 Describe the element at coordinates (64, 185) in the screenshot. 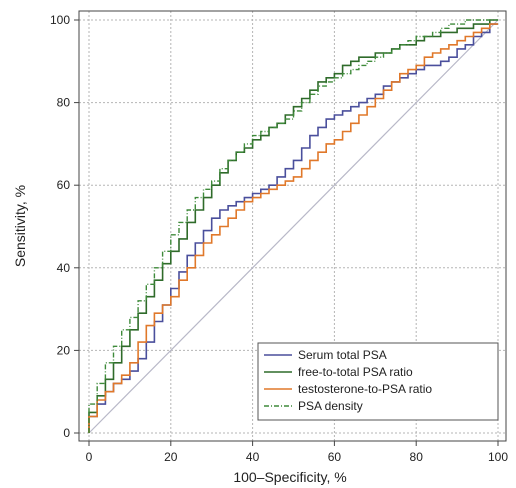

I see `y-tick-label-3: 60` at that location.